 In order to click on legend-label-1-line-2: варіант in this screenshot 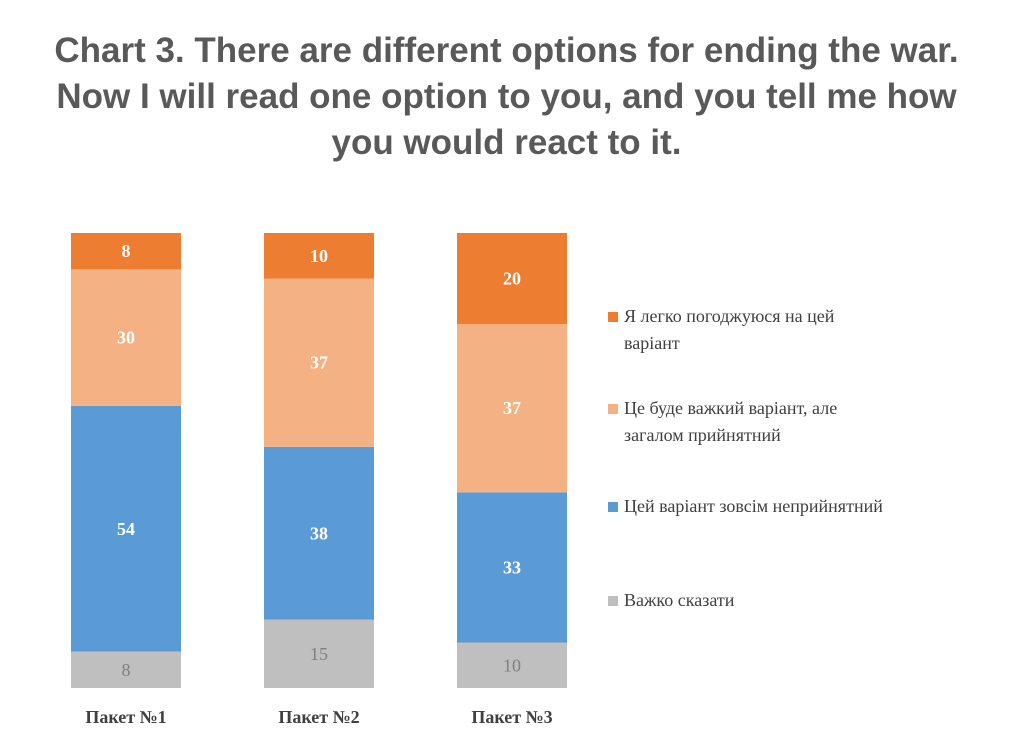, I will do `click(652, 343)`.